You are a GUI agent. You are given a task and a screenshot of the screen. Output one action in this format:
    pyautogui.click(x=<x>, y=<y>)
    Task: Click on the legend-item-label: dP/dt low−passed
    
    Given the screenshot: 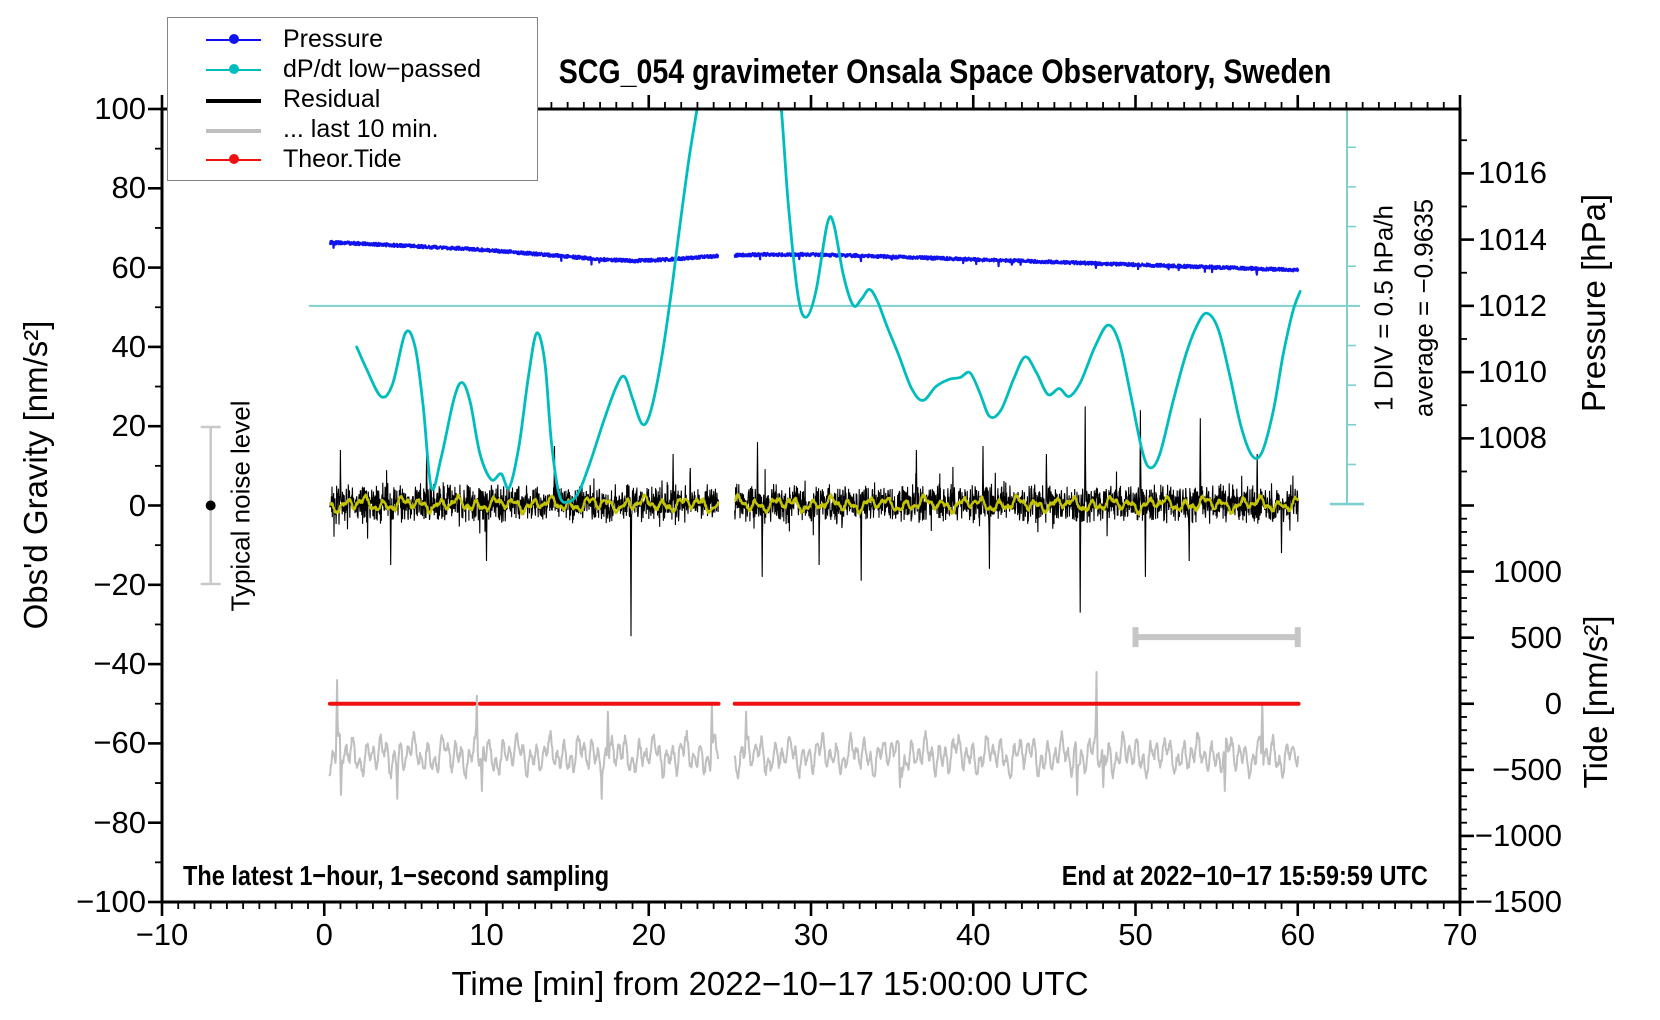 What is the action you would take?
    pyautogui.click(x=382, y=68)
    